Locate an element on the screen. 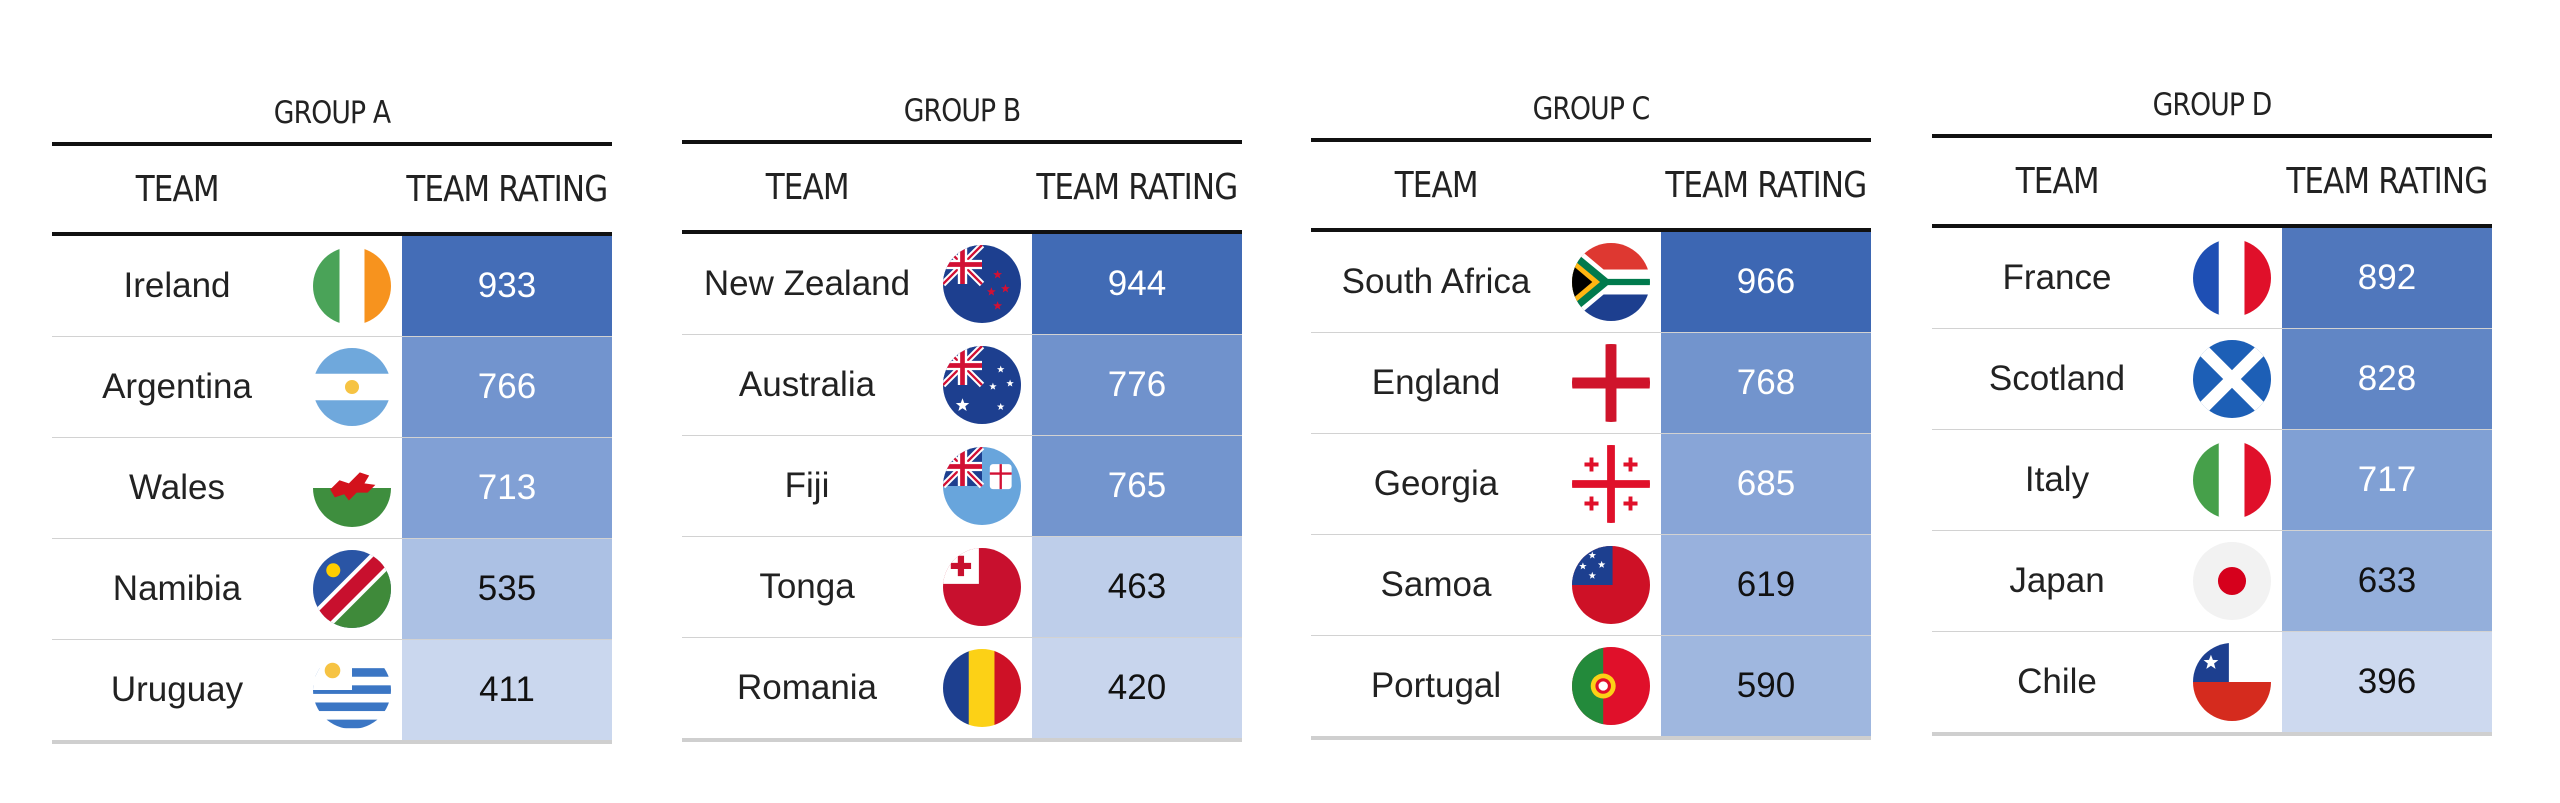  table-row: South Africa 966 is located at coordinates (1591, 282).